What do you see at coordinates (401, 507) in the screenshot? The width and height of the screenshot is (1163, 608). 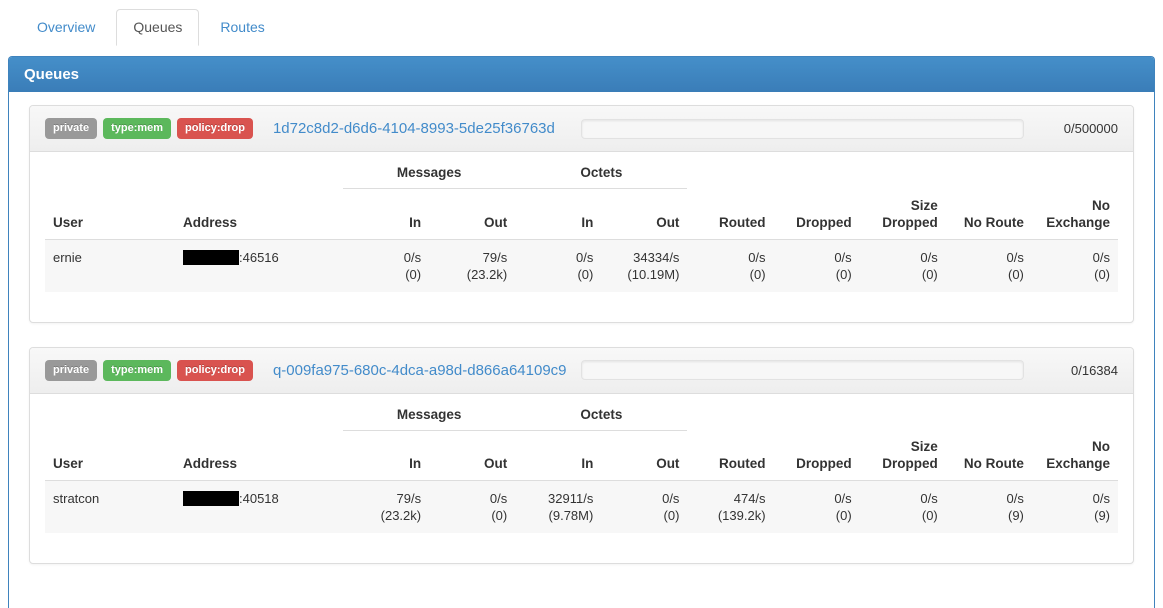 I see `stat-messages-in: 79/s (23.2k)` at bounding box center [401, 507].